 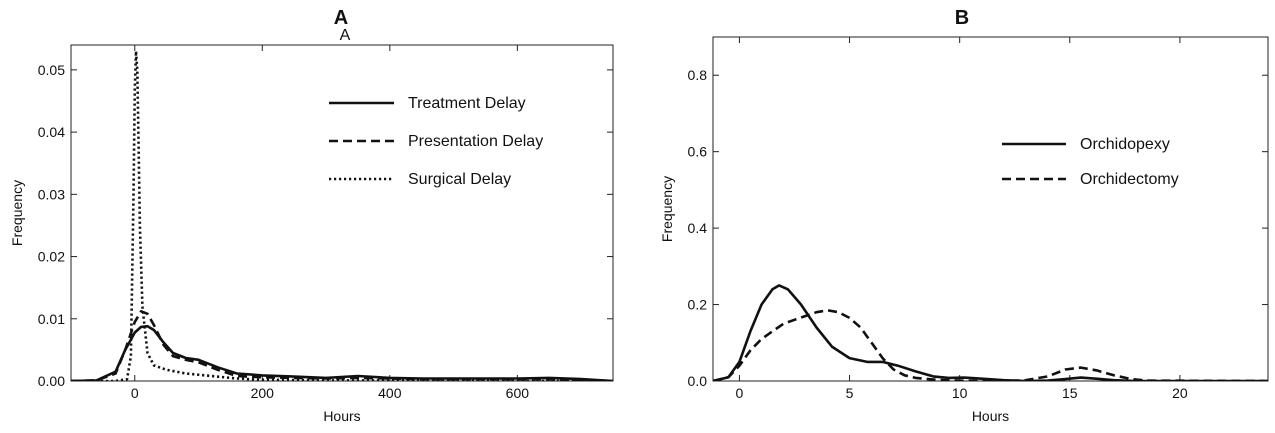 What do you see at coordinates (698, 381) in the screenshot?
I see `y-tick-label: 0.0` at bounding box center [698, 381].